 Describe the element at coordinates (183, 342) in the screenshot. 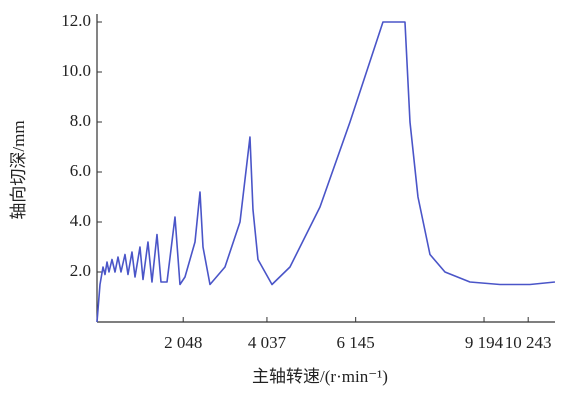

I see `x-tick-label: 2 048` at that location.